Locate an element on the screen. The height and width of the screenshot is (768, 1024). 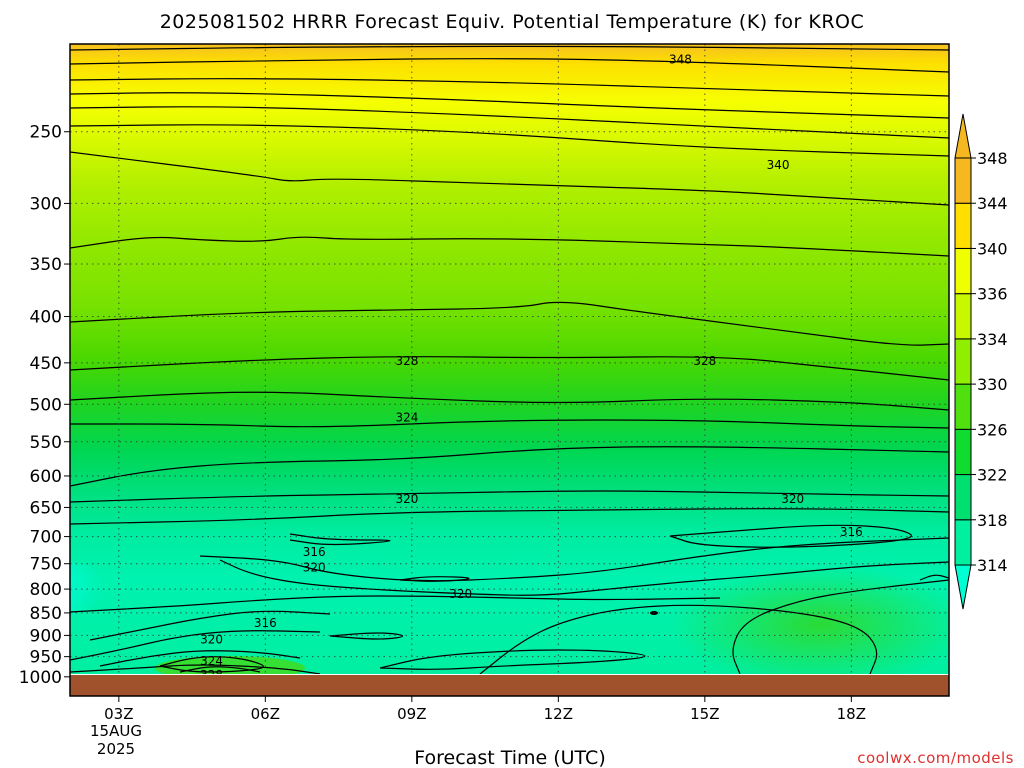
y-tick-label: 850 is located at coordinates (46, 614).